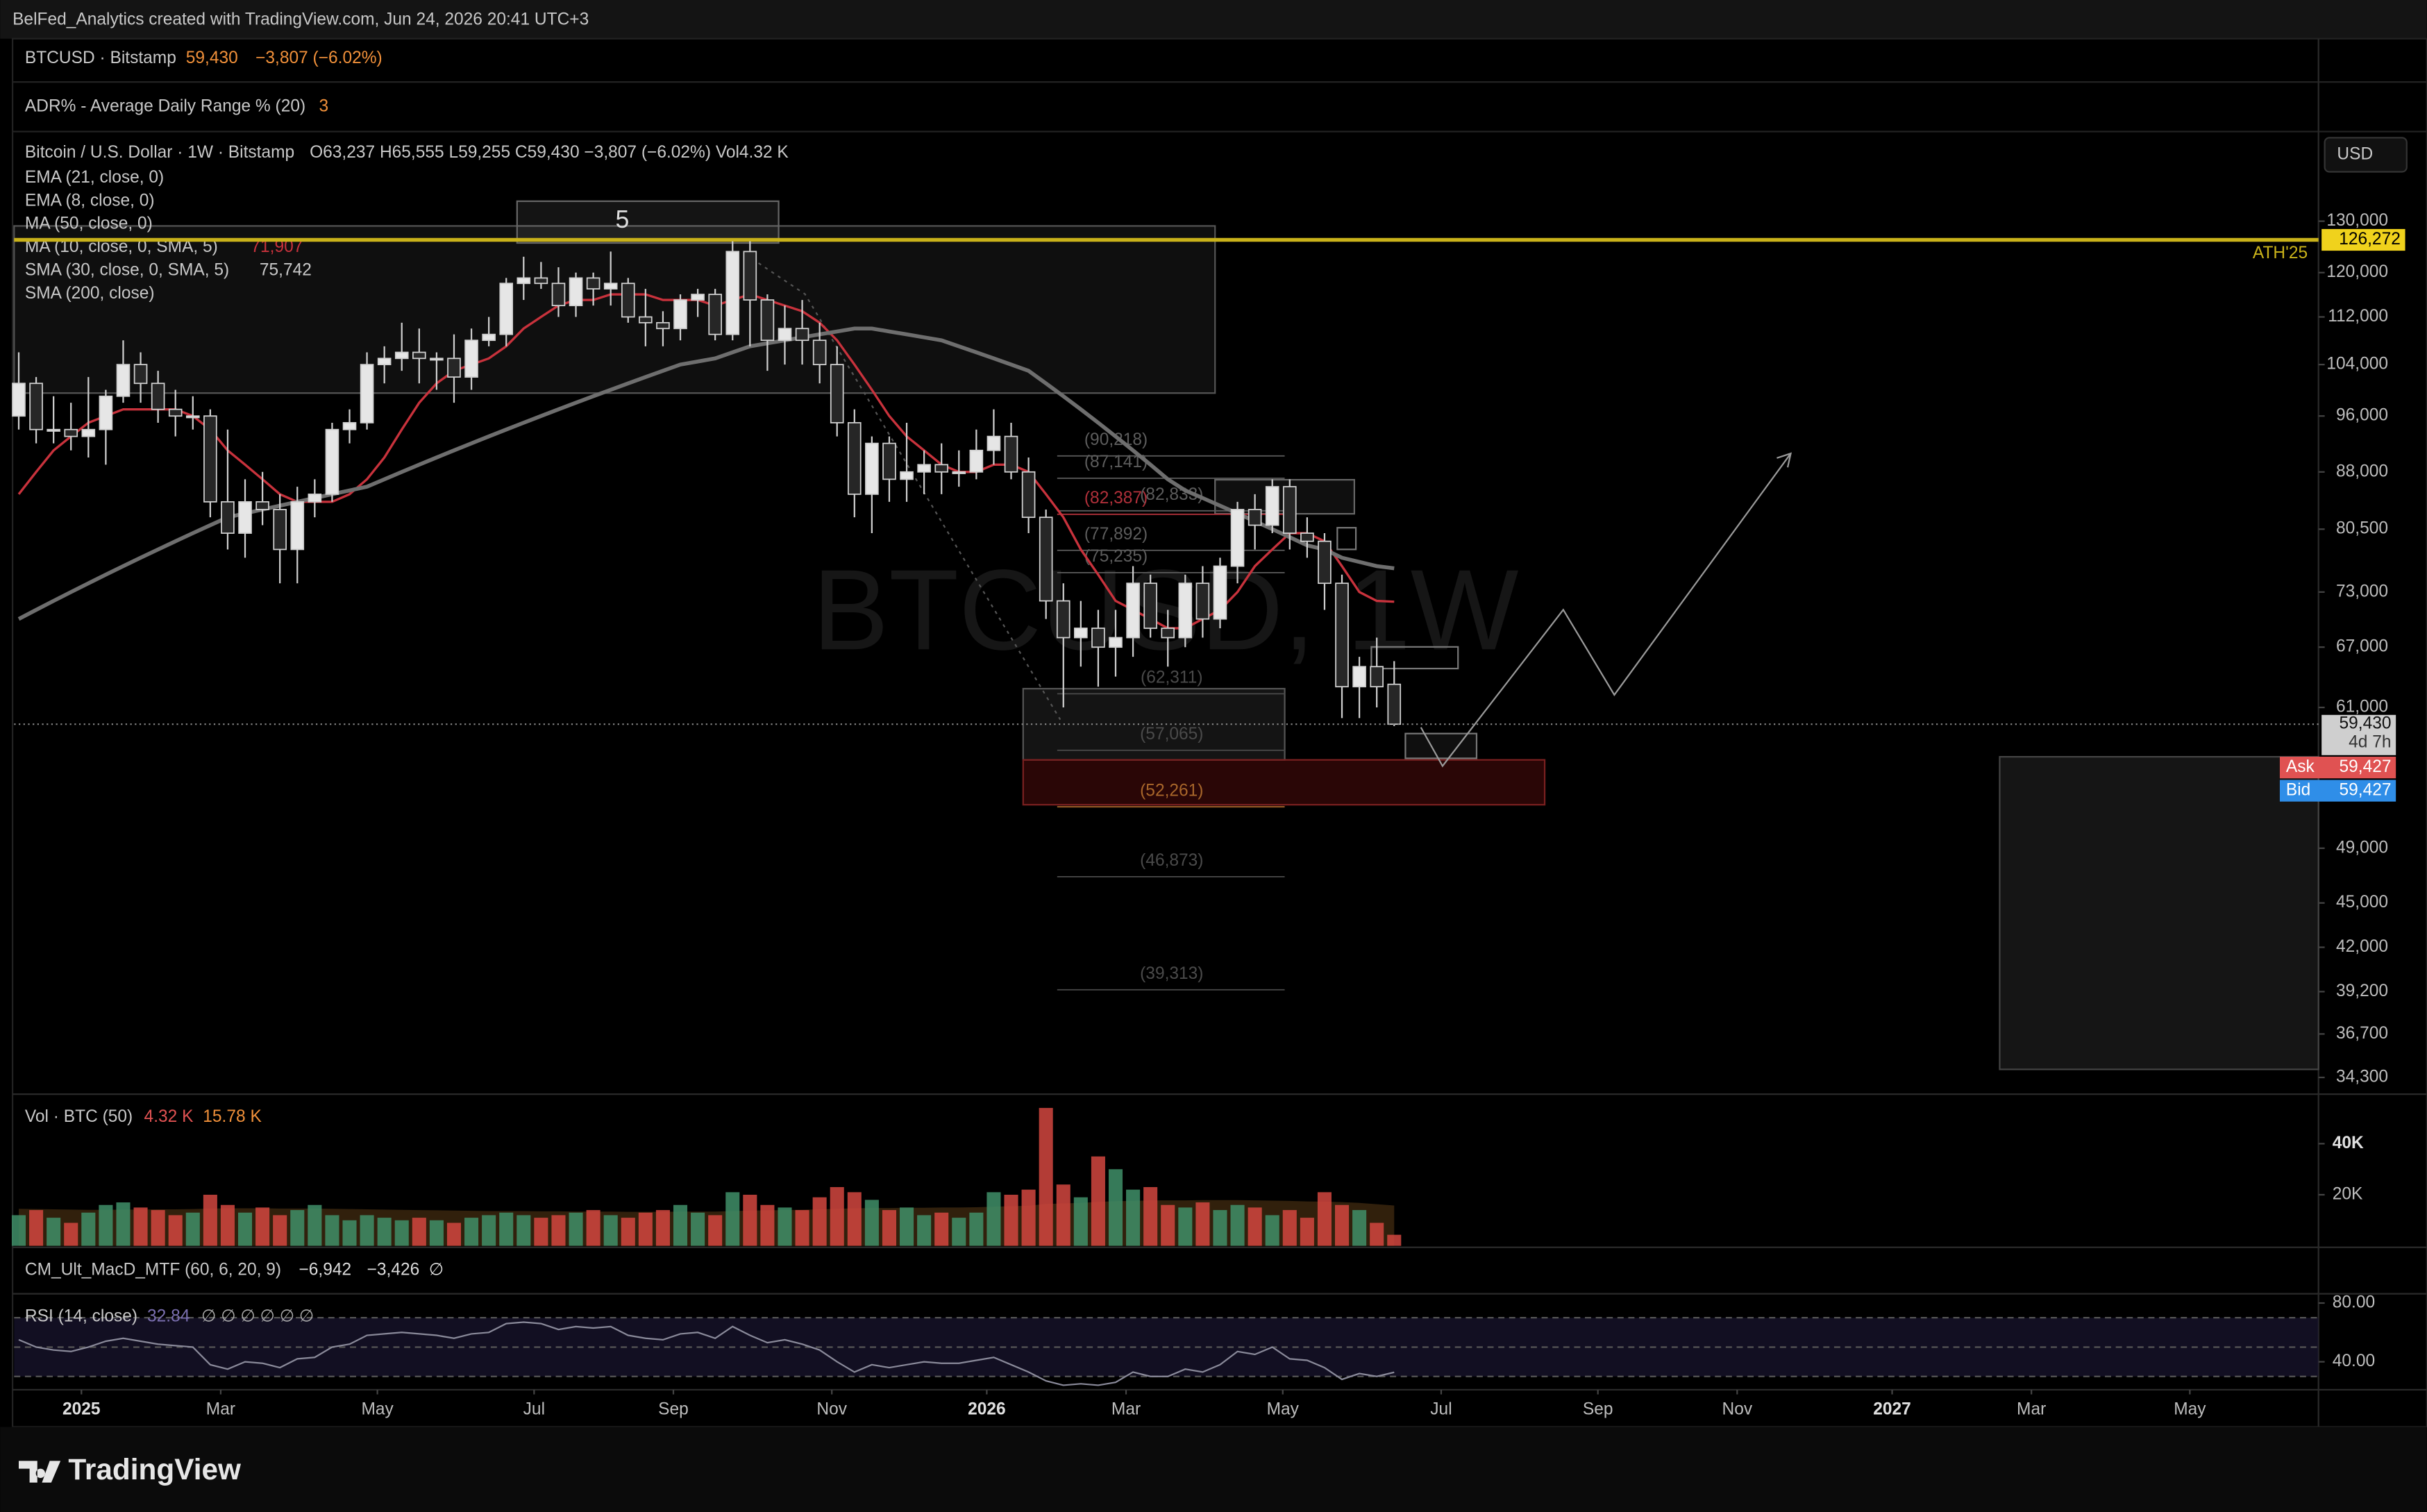 The width and height of the screenshot is (2427, 1512). I want to click on x-tick-label: Nov, so click(832, 1409).